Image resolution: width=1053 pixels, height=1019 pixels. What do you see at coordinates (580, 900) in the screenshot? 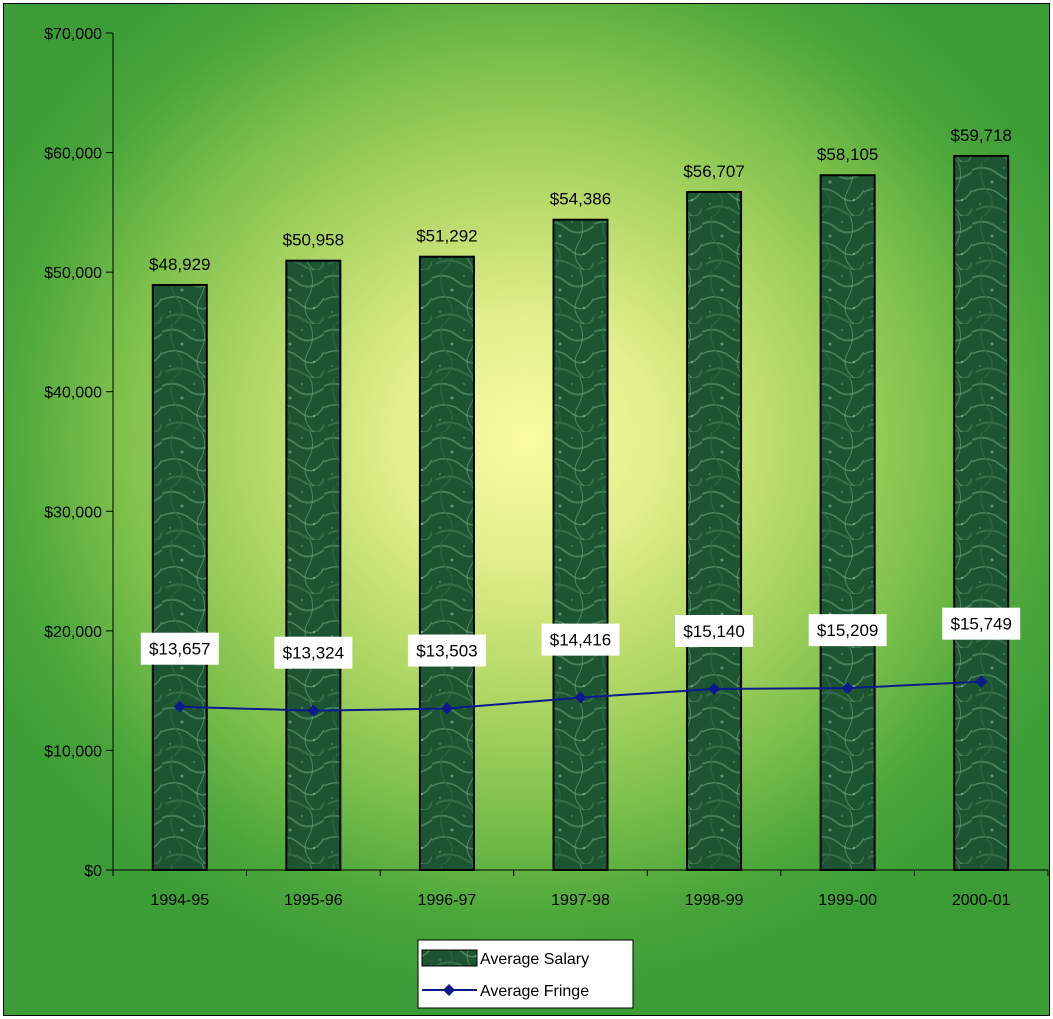
I see `x-tick-label: 1997-98` at bounding box center [580, 900].